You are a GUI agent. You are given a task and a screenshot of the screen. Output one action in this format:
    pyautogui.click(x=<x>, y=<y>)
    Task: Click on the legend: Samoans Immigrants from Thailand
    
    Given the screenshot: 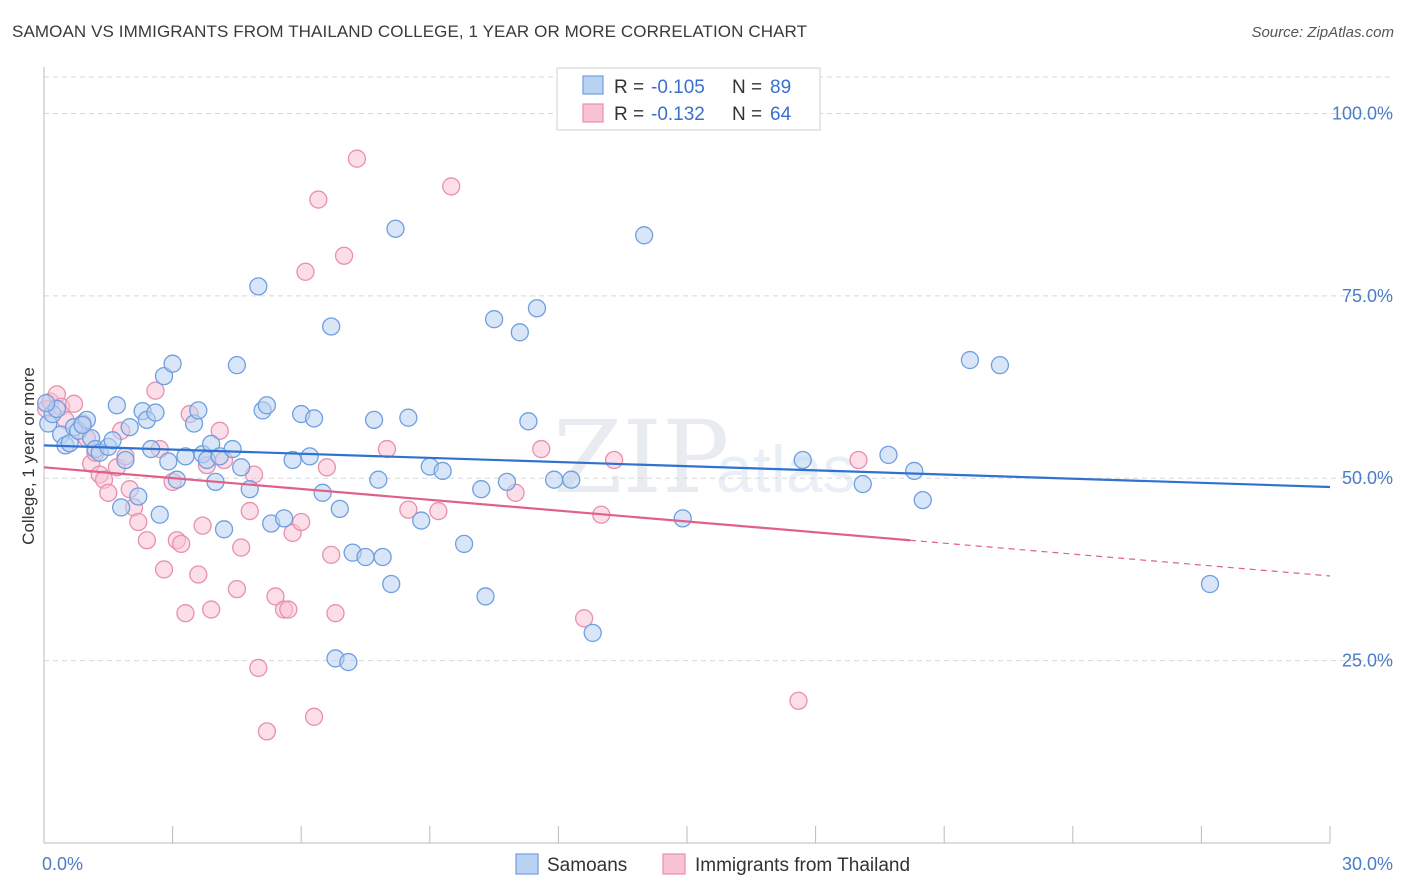 What is the action you would take?
    pyautogui.click(x=712, y=864)
    